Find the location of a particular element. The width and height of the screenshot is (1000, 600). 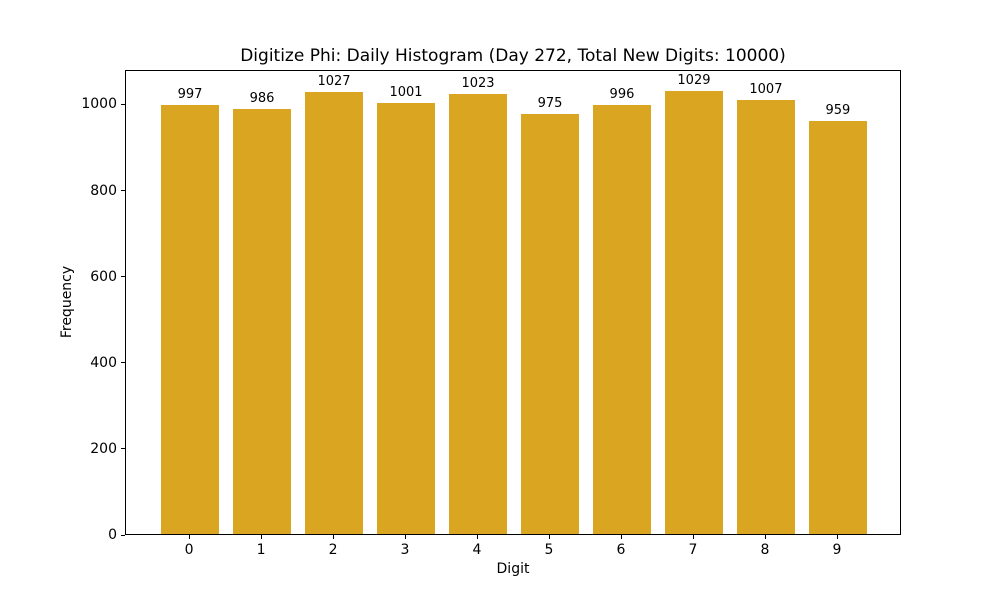

x-tick-label: 3 is located at coordinates (405, 550).